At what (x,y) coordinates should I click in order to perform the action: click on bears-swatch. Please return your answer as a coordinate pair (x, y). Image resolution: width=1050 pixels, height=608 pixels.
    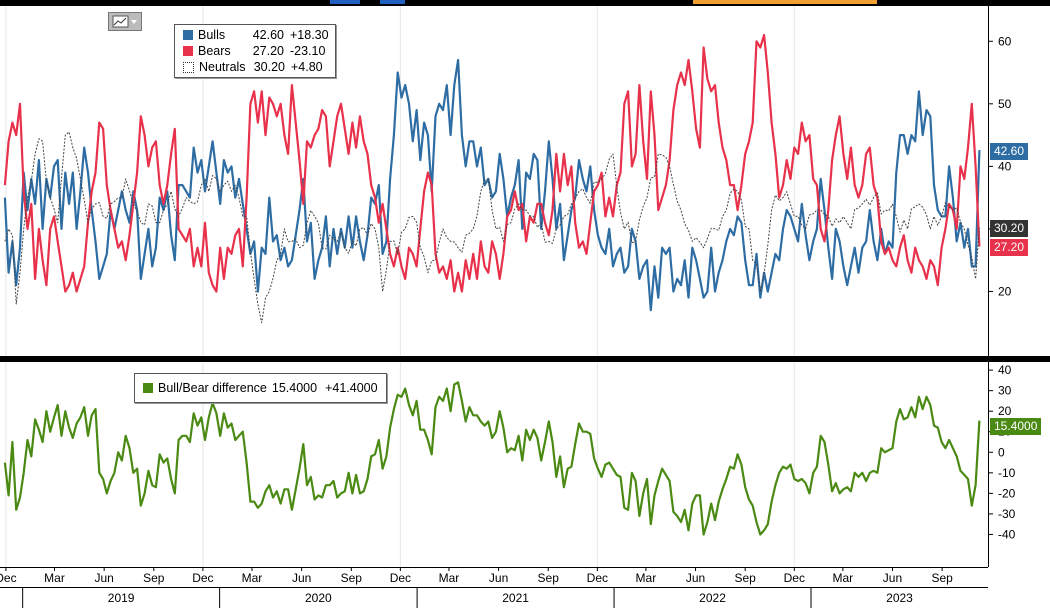
    Looking at the image, I should click on (188, 51).